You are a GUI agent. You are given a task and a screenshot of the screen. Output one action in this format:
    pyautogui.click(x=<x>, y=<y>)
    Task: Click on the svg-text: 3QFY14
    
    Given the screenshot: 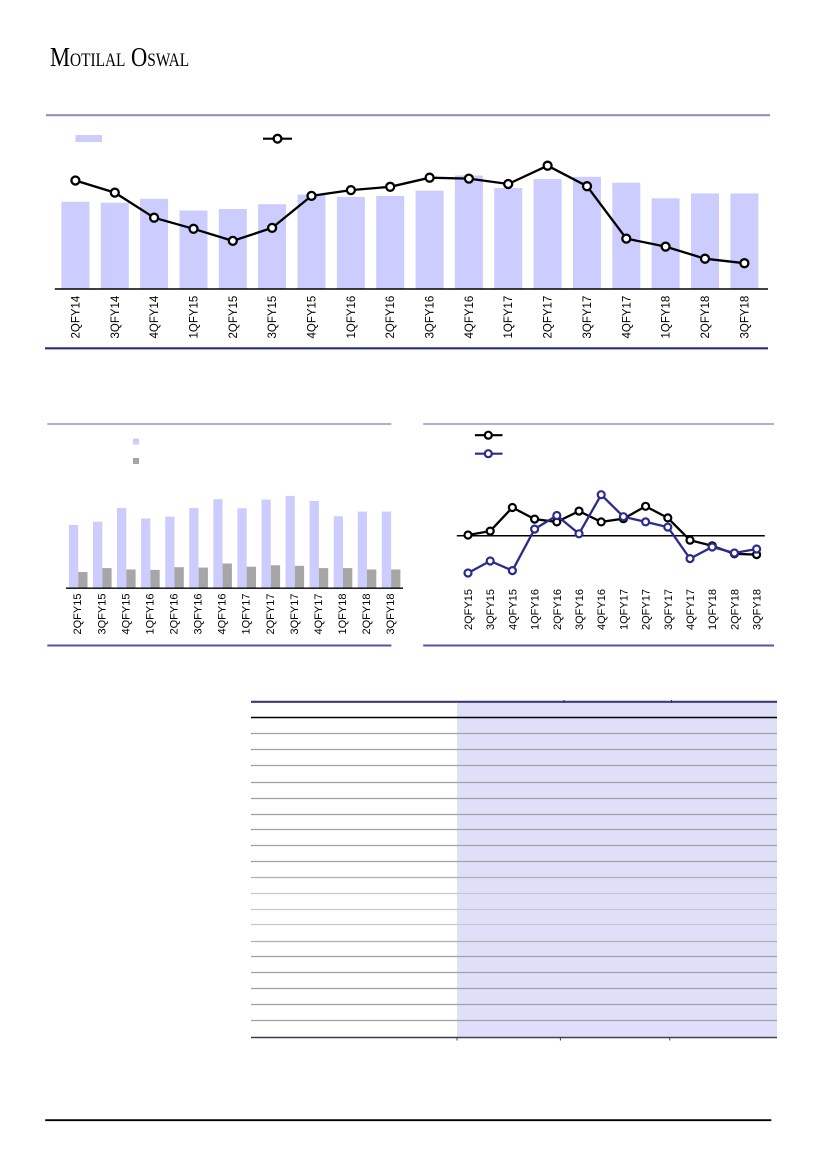 What is the action you would take?
    pyautogui.click(x=116, y=316)
    